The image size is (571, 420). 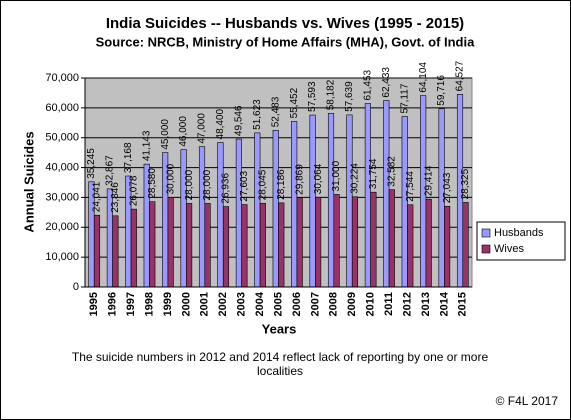 I want to click on value-label: 31,754, so click(x=373, y=173).